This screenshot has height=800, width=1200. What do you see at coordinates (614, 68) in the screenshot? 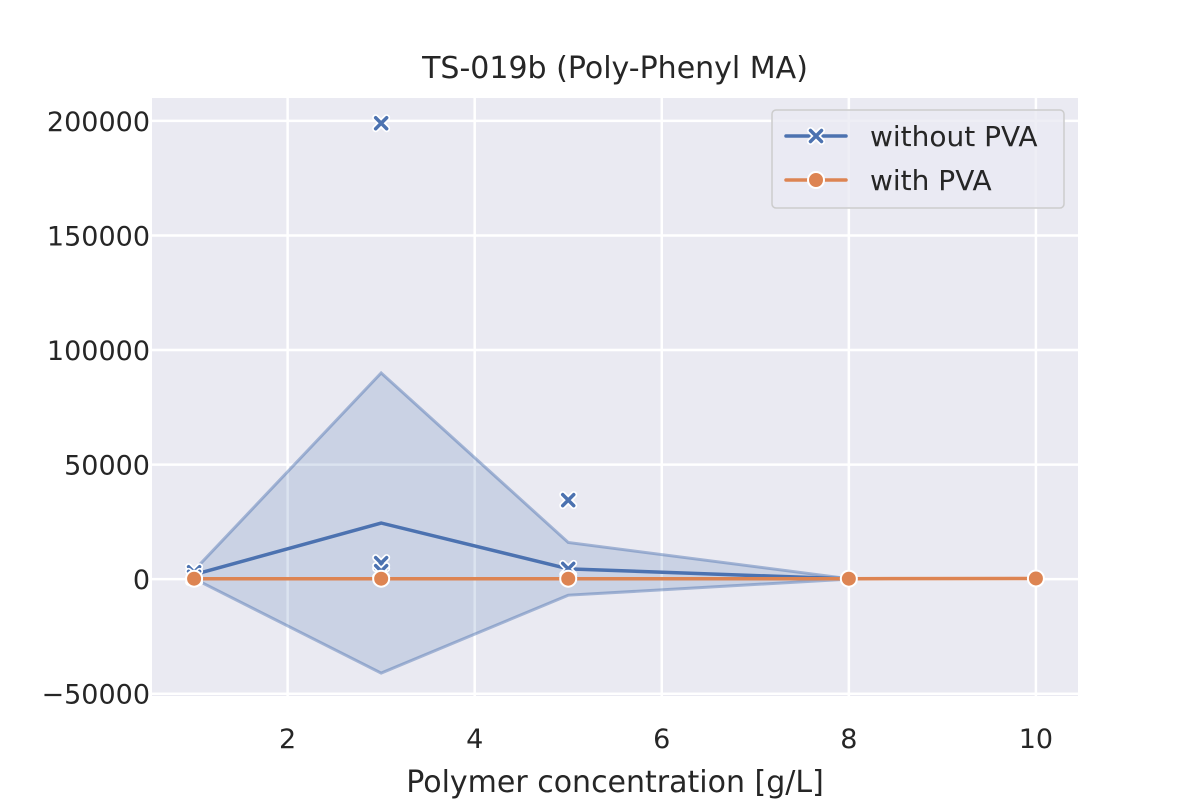
I see `chart-title: TS-019b (Poly-Phenyl MA)` at bounding box center [614, 68].